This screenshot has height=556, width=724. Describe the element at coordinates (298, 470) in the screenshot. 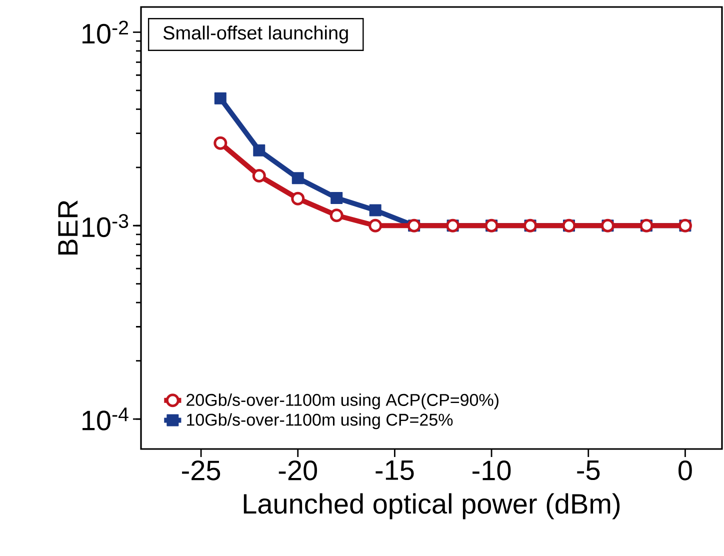

I see `x-tick-label: -20` at that location.